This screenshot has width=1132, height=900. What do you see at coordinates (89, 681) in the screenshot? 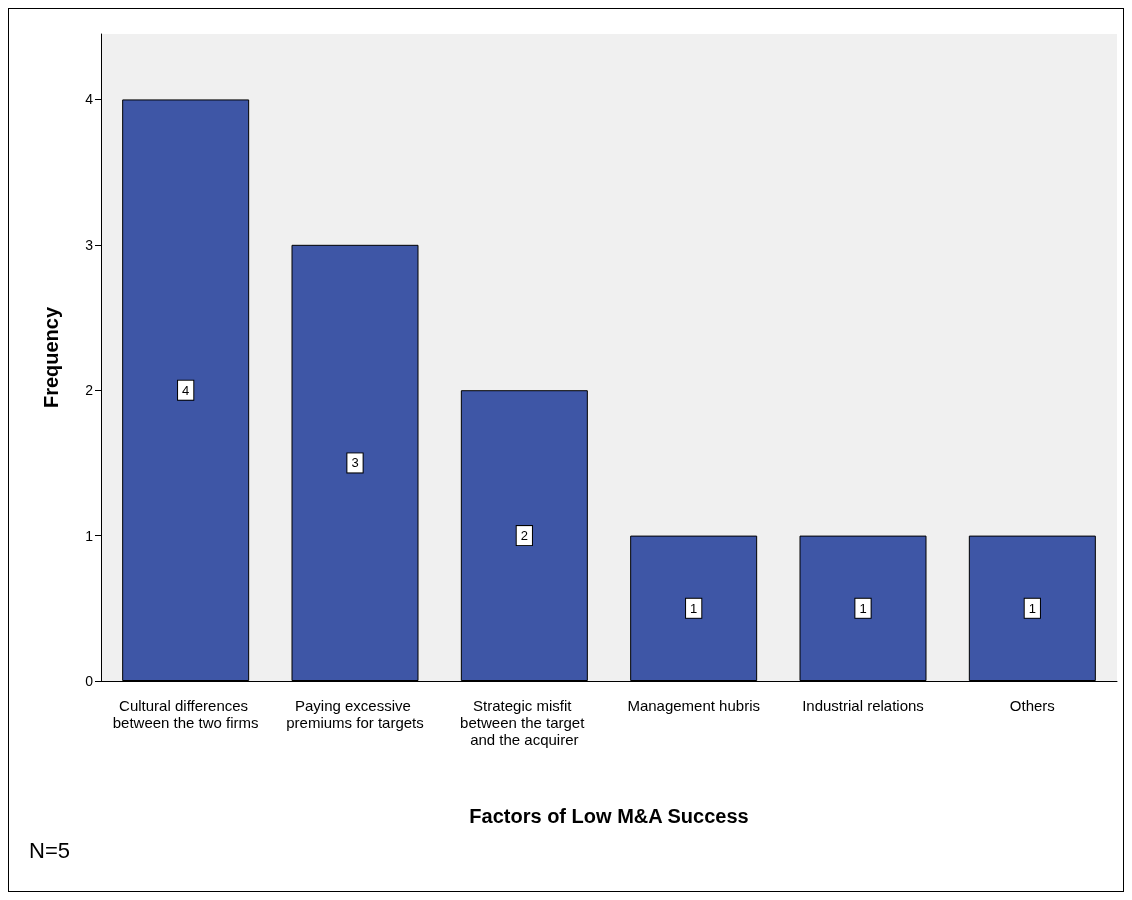
I see `y-tick-label: 0` at bounding box center [89, 681].